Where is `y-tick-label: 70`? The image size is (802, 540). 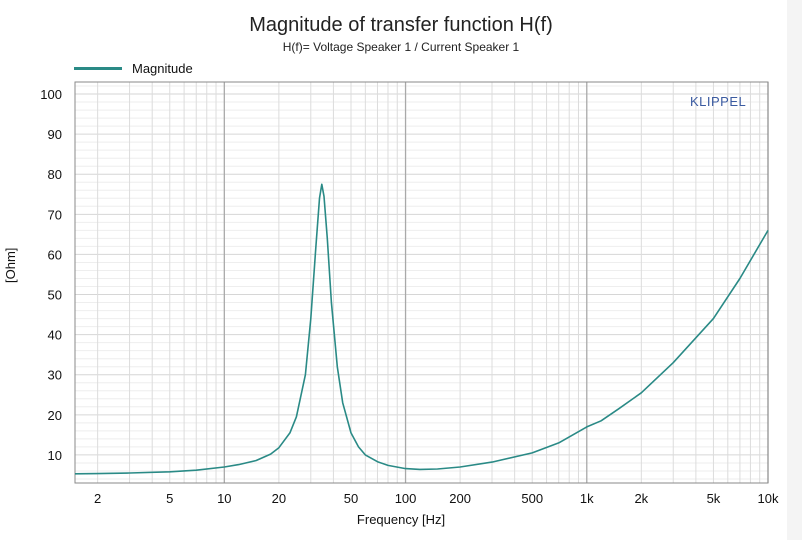
y-tick-label: 70 is located at coordinates (55, 214).